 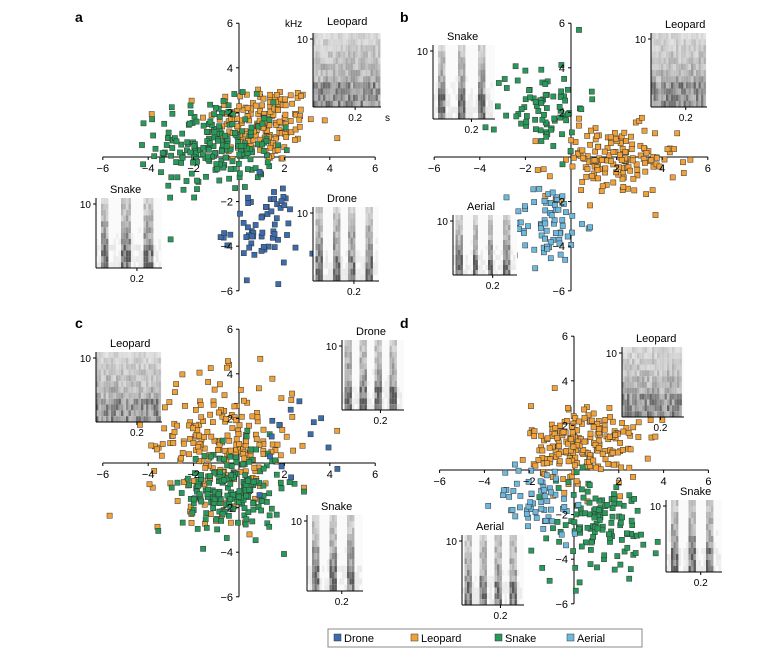 What do you see at coordinates (695, 492) in the screenshot?
I see `inset-title: Snake` at bounding box center [695, 492].